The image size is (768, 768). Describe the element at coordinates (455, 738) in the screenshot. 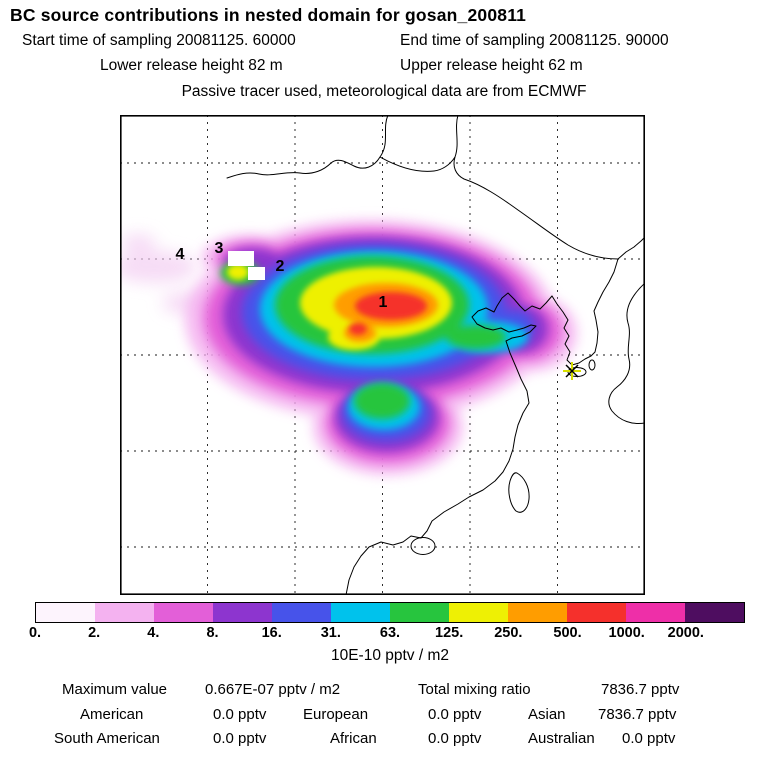

I see `african-value: 0.0 pptv` at that location.